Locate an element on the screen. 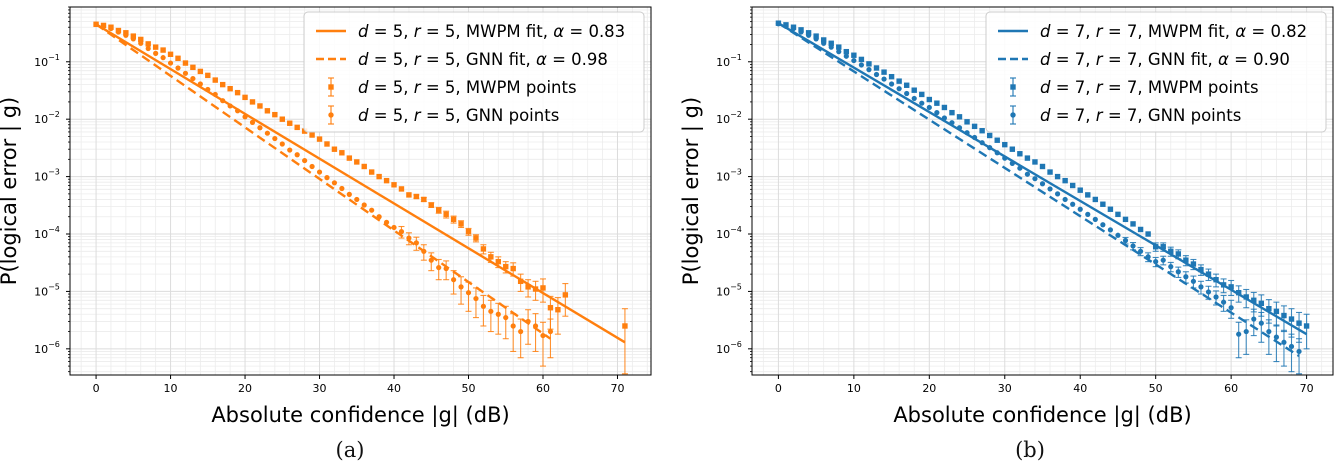 This screenshot has width=1340, height=470. legend-label-part: α is located at coordinates (1223, 59).